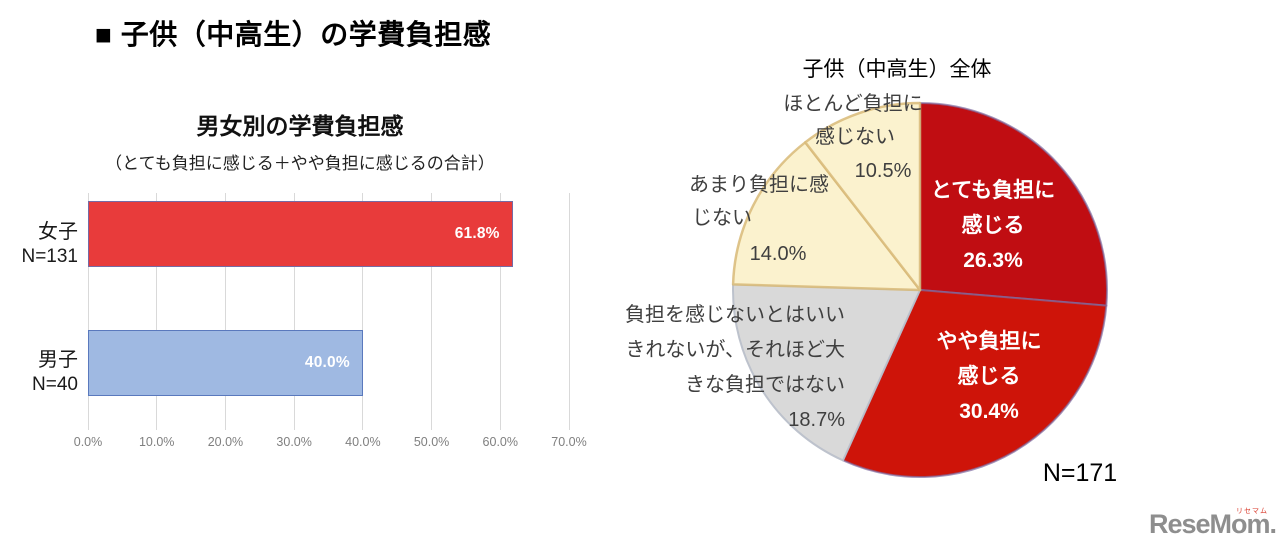 Image resolution: width=1280 pixels, height=547 pixels. Describe the element at coordinates (294, 442) in the screenshot. I see `x-tick-label: 30.0%` at that location.